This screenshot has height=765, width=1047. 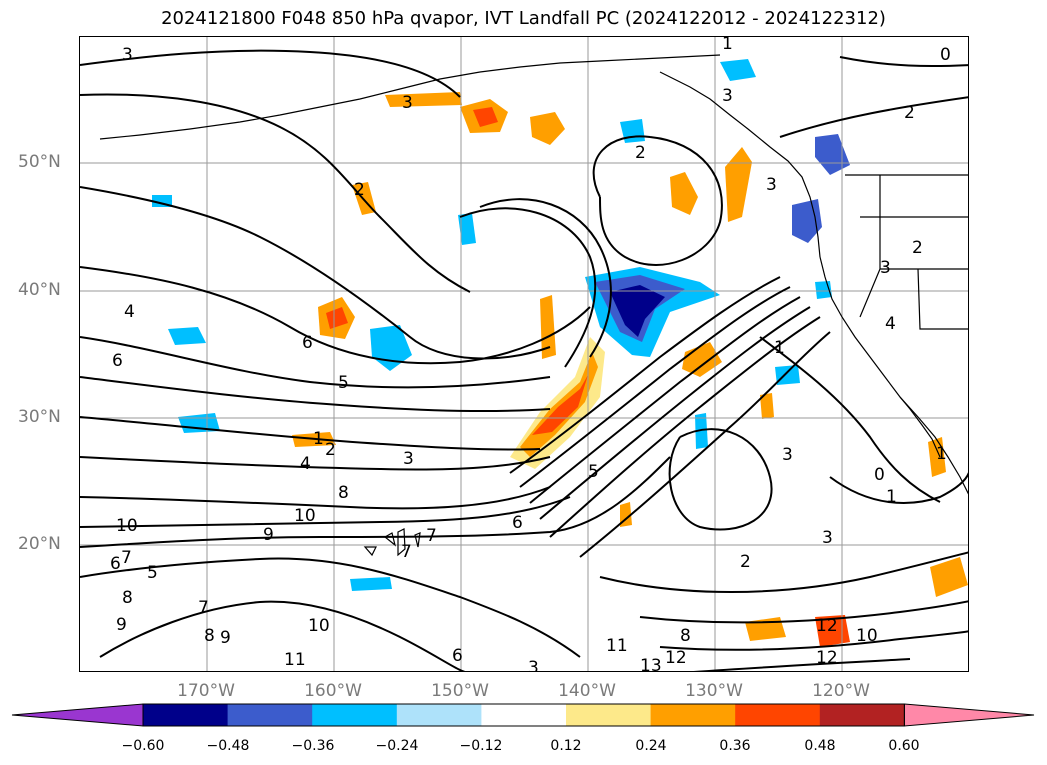 I want to click on colorbar-tick-label: −0.48, so click(x=228, y=746).